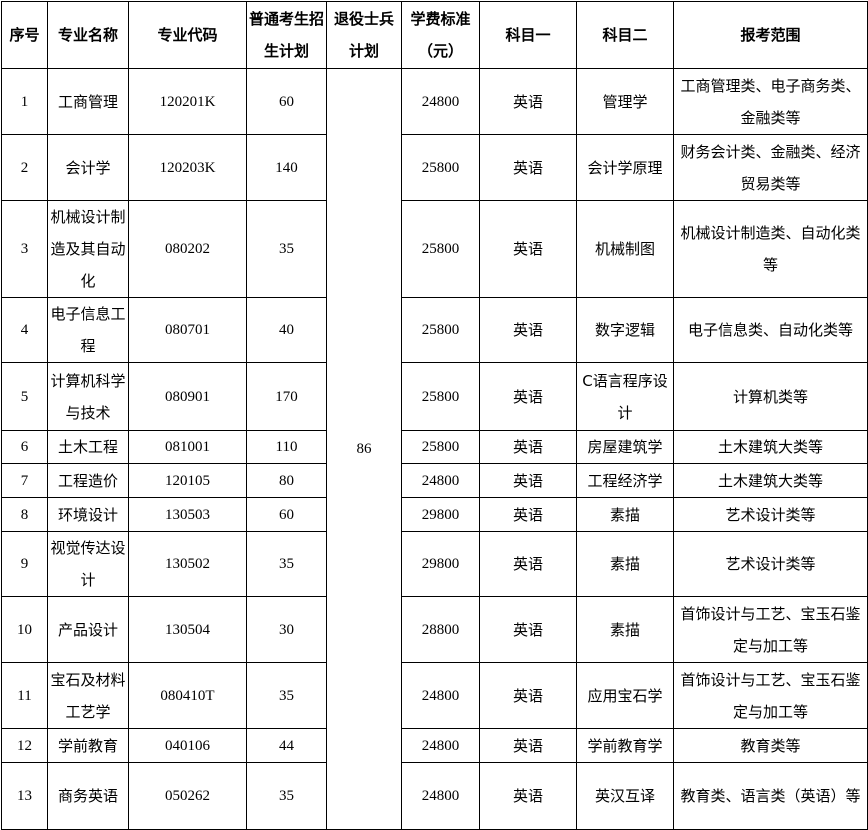 This screenshot has width=868, height=830. Describe the element at coordinates (770, 447) in the screenshot. I see `cell-scope: 土木建筑大类等` at that location.